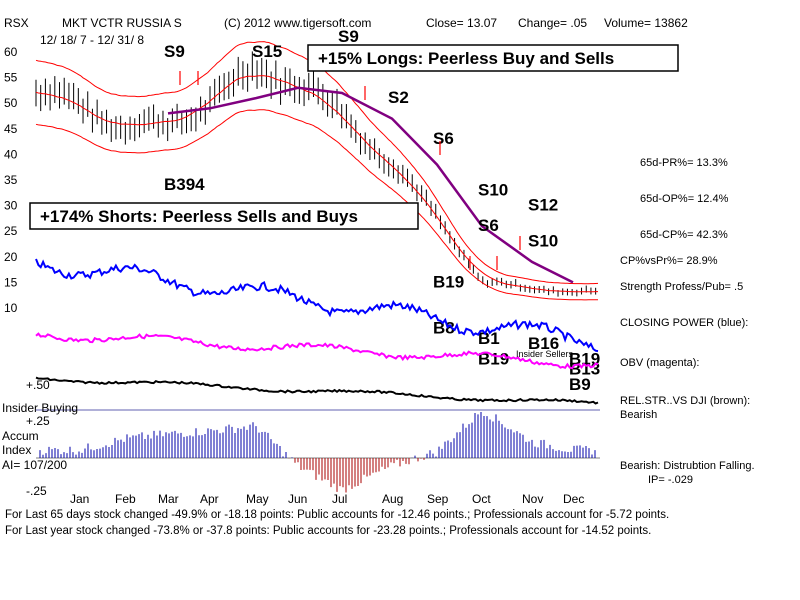  I want to click on signal-label: S15, so click(267, 51).